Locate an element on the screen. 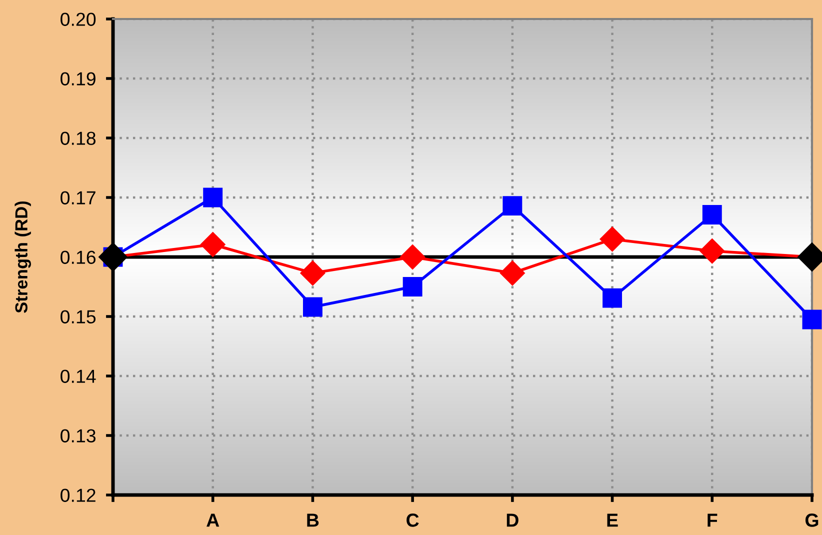 The image size is (822, 535). y-tick-label: 0.15 is located at coordinates (78, 317).